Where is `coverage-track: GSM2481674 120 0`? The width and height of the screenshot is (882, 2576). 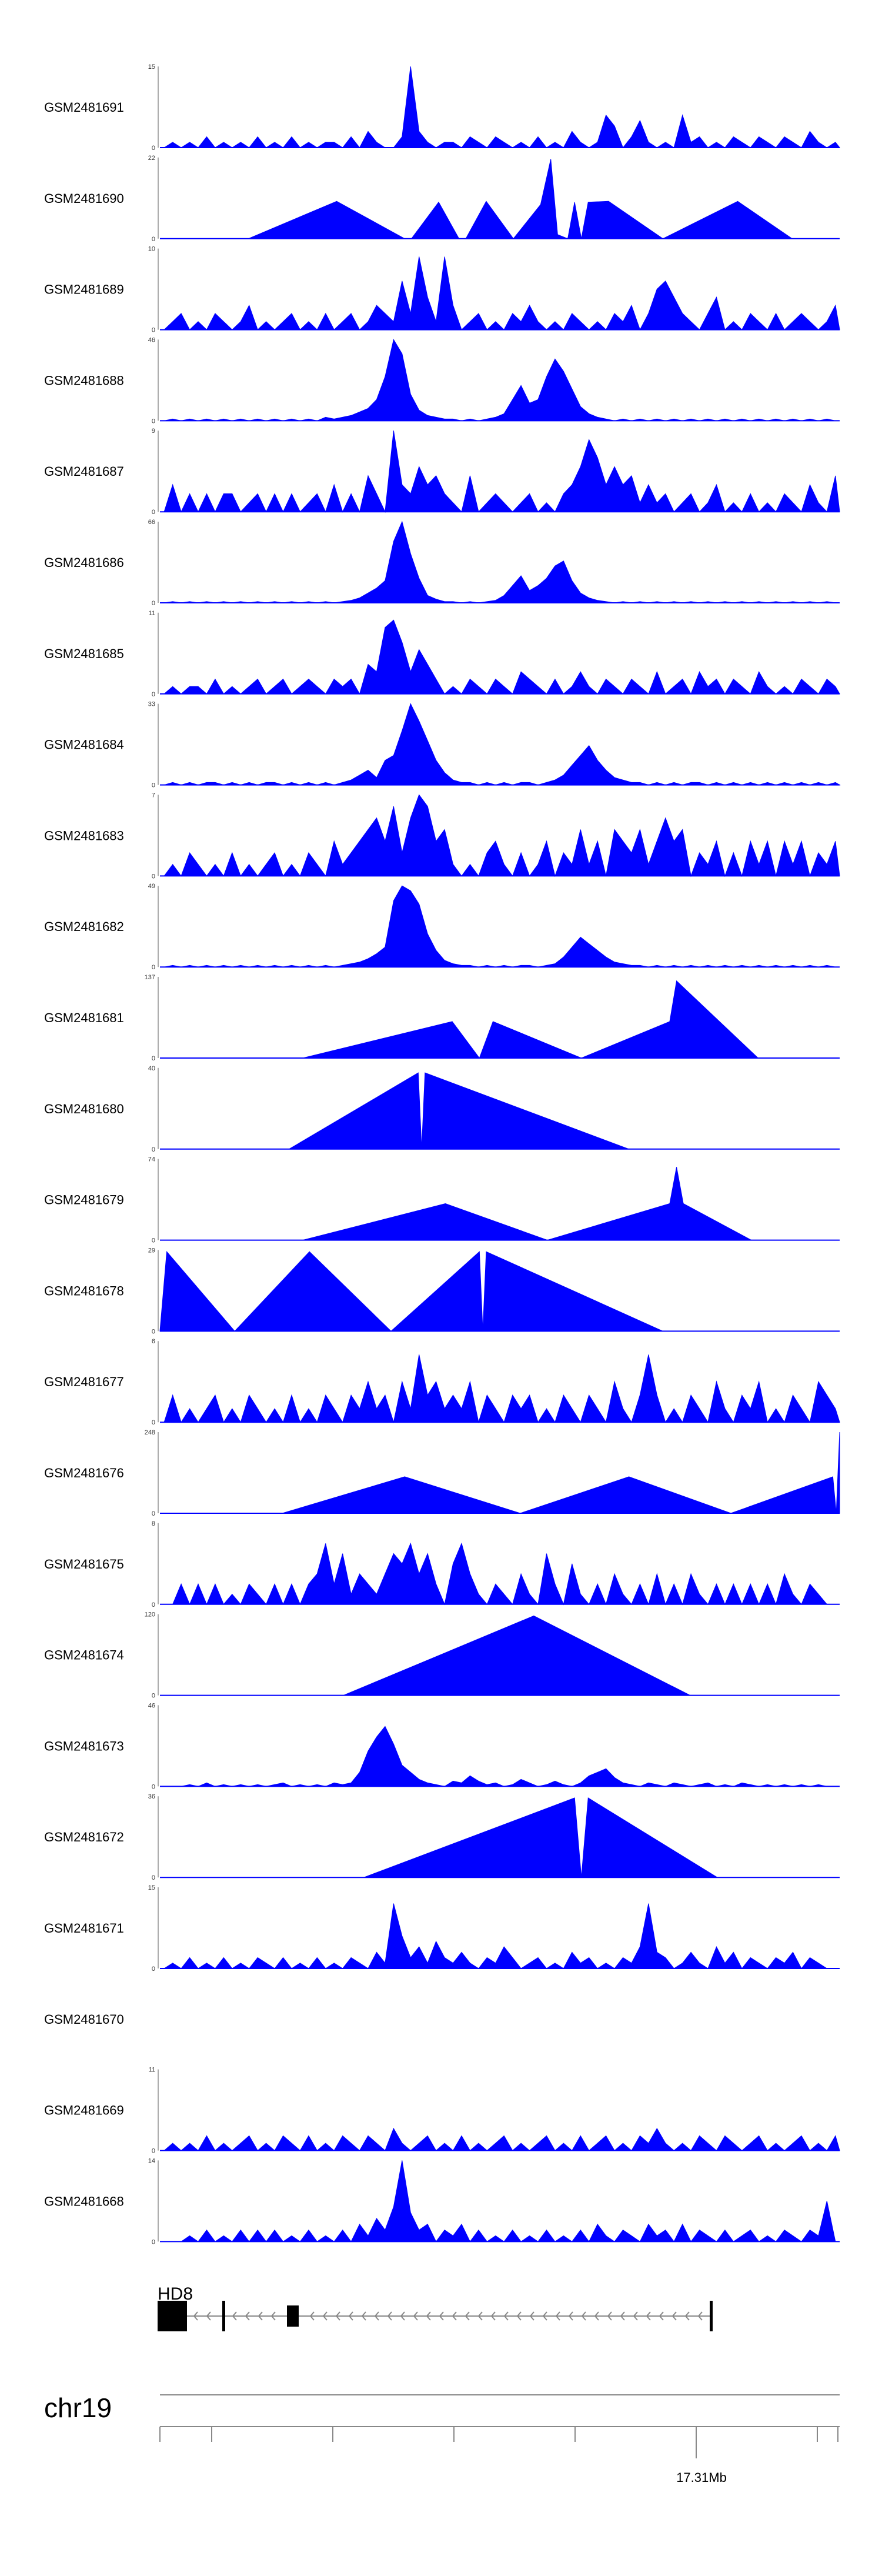
coverage-track: GSM2481674 120 0 is located at coordinates (442, 1655).